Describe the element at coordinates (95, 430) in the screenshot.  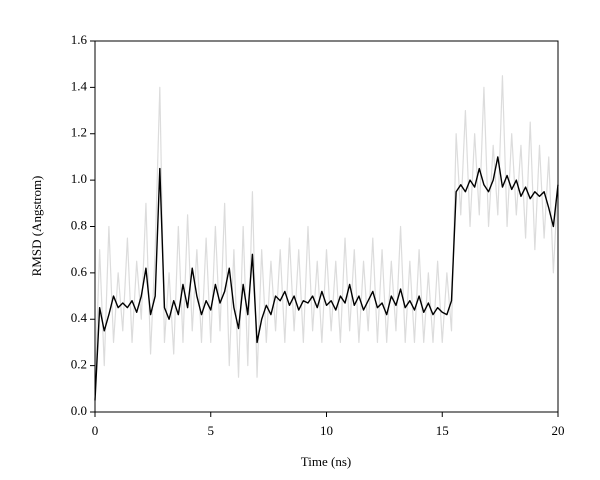
I see `x-tick-label: 0` at that location.